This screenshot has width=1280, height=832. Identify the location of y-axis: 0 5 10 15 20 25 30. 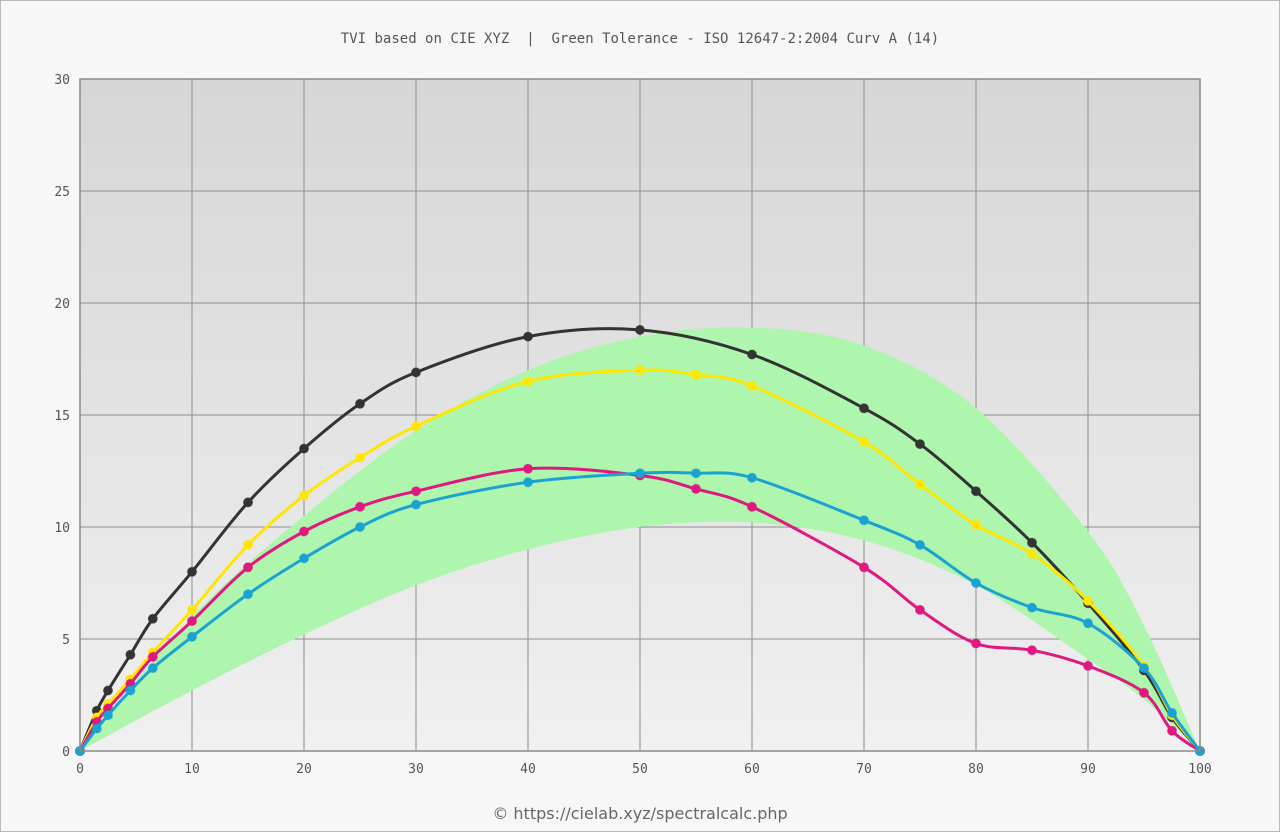
(62, 416).